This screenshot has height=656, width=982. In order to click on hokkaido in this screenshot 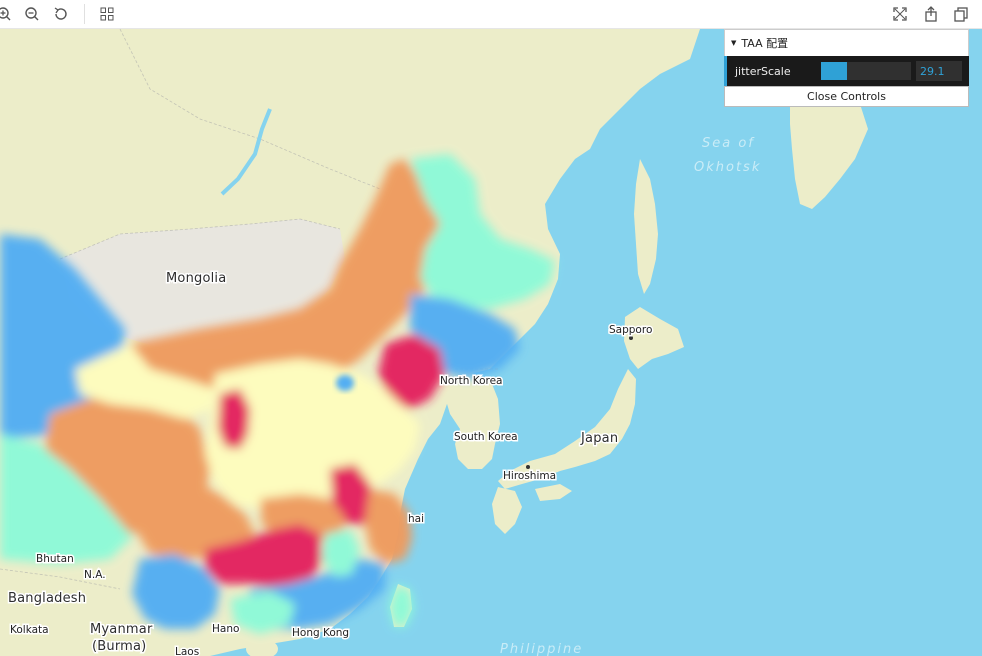, I will do `click(654, 338)`.